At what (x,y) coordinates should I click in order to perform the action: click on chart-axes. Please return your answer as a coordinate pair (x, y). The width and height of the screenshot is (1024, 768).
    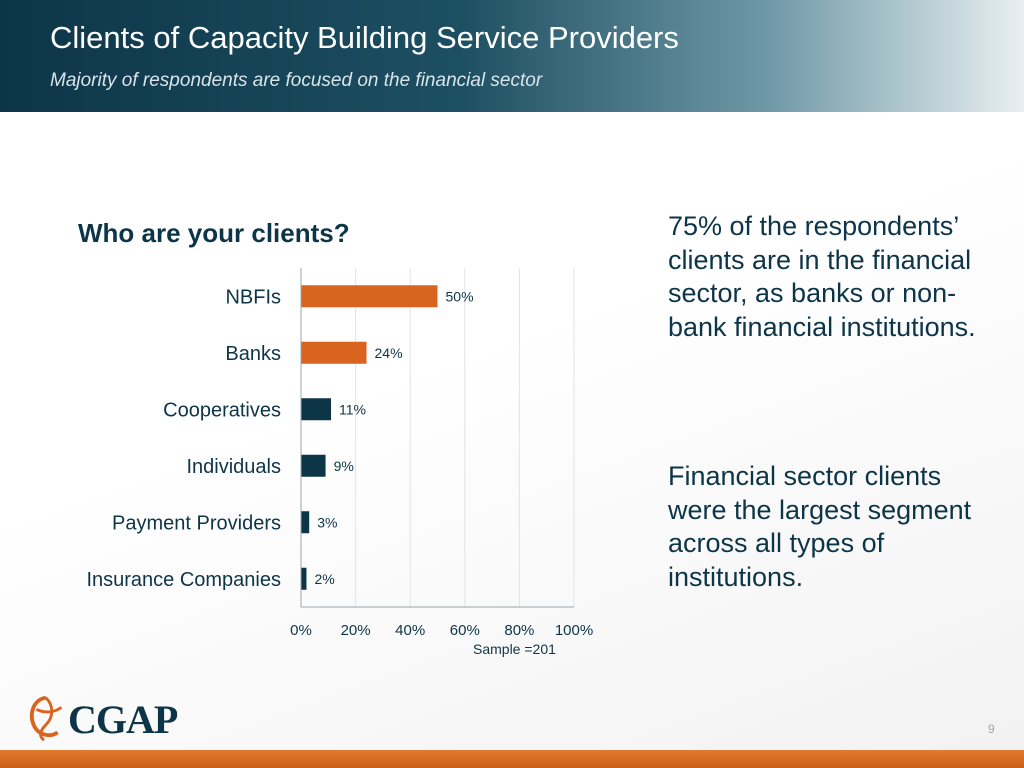
    Looking at the image, I should click on (437, 438).